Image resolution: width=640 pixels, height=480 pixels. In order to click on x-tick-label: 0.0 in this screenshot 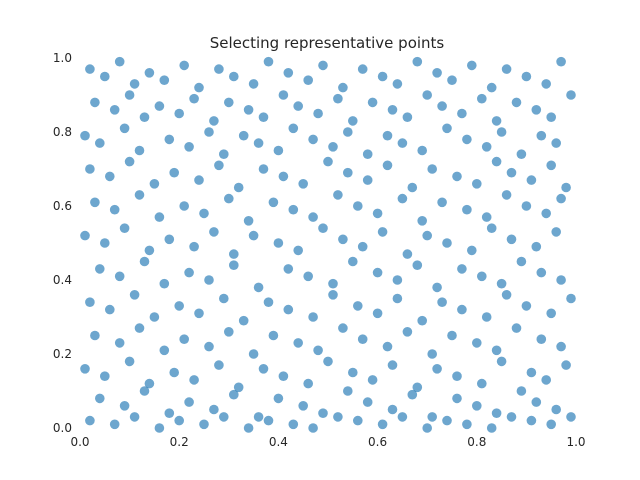, I will do `click(79, 442)`.